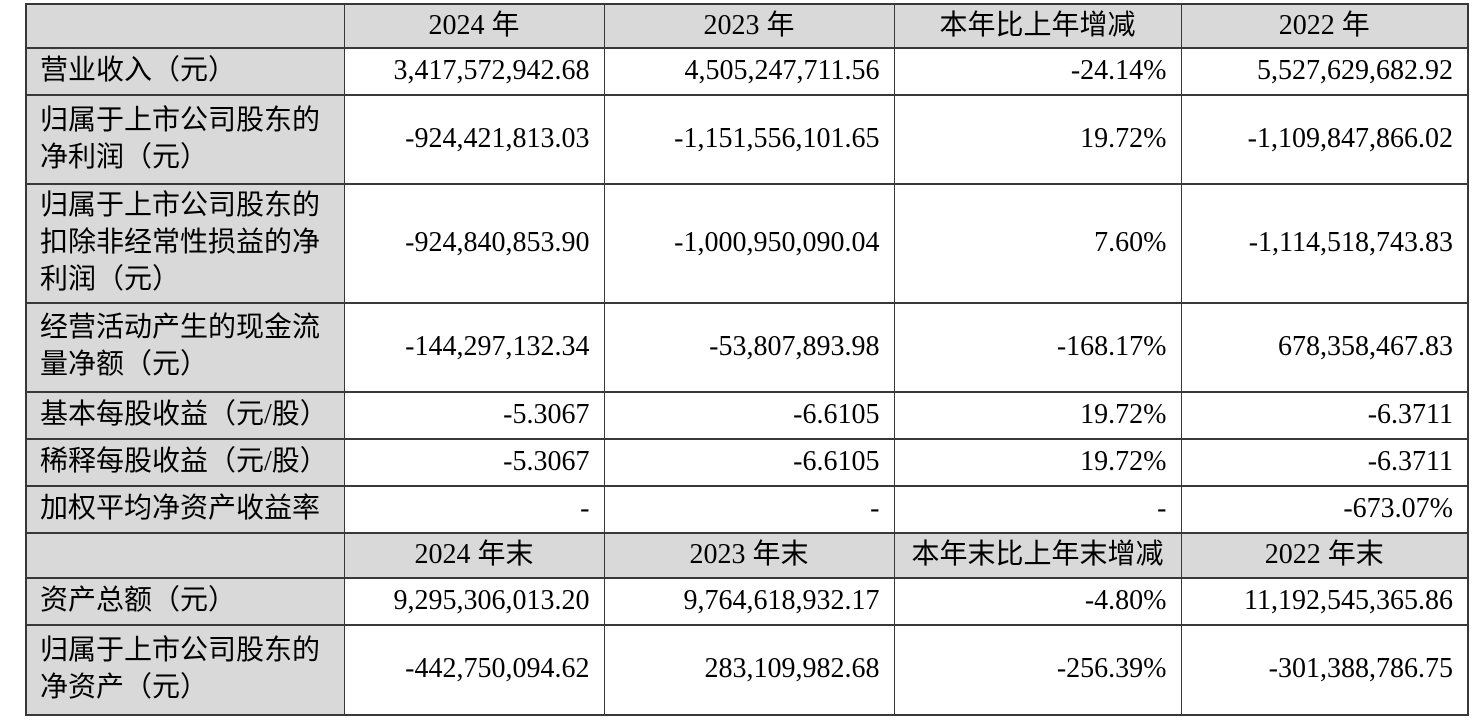 The image size is (1478, 722). What do you see at coordinates (474, 601) in the screenshot?
I see `cell-2024: 9,295,306,013.20` at bounding box center [474, 601].